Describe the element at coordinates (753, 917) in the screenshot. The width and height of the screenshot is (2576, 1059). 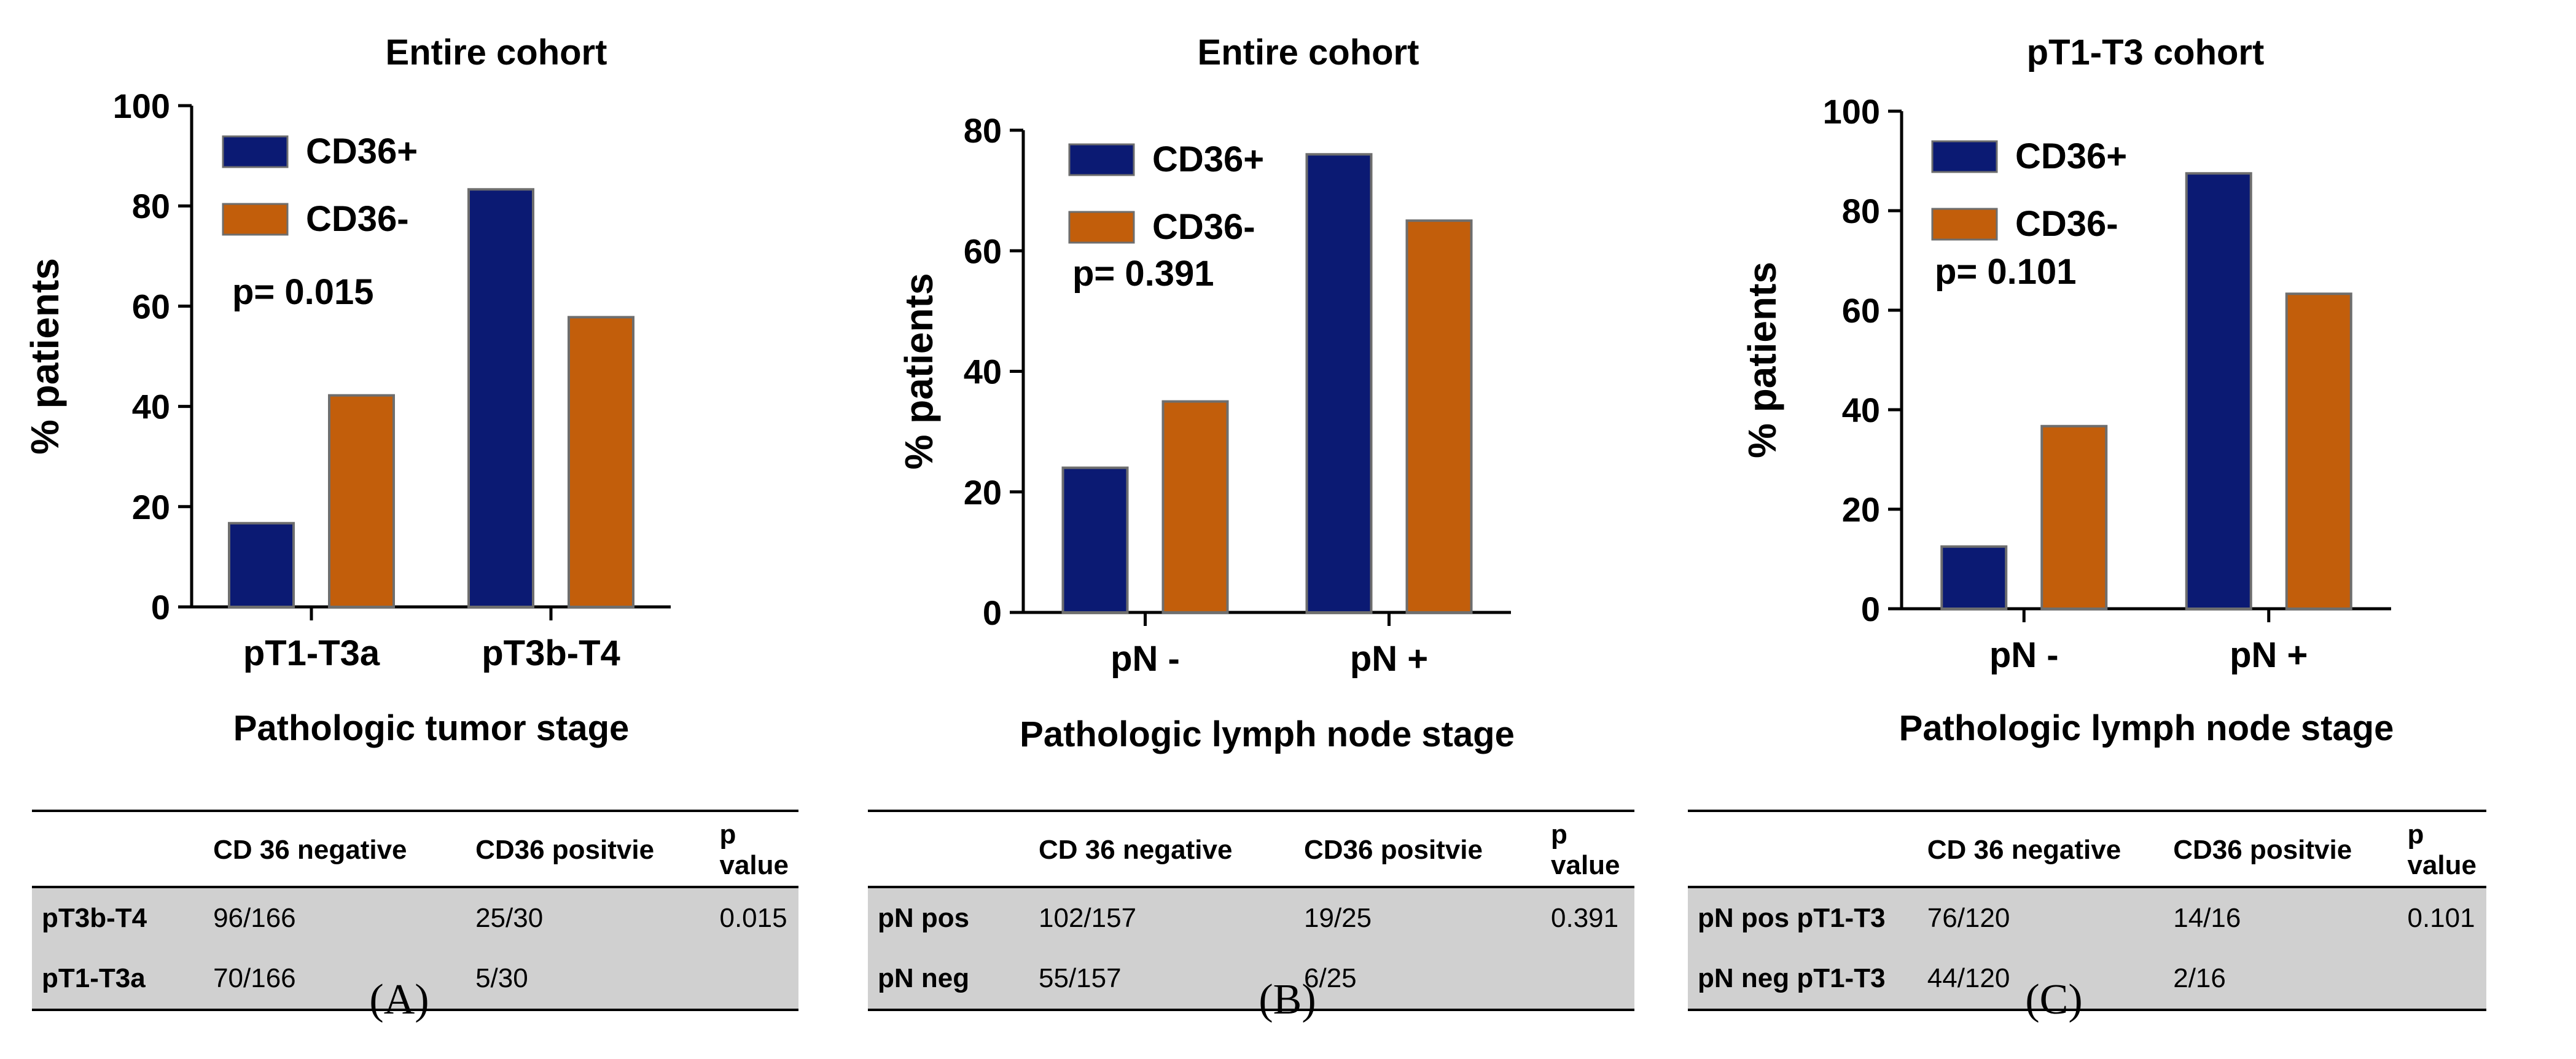
I see `table-cell: 0.015` at that location.